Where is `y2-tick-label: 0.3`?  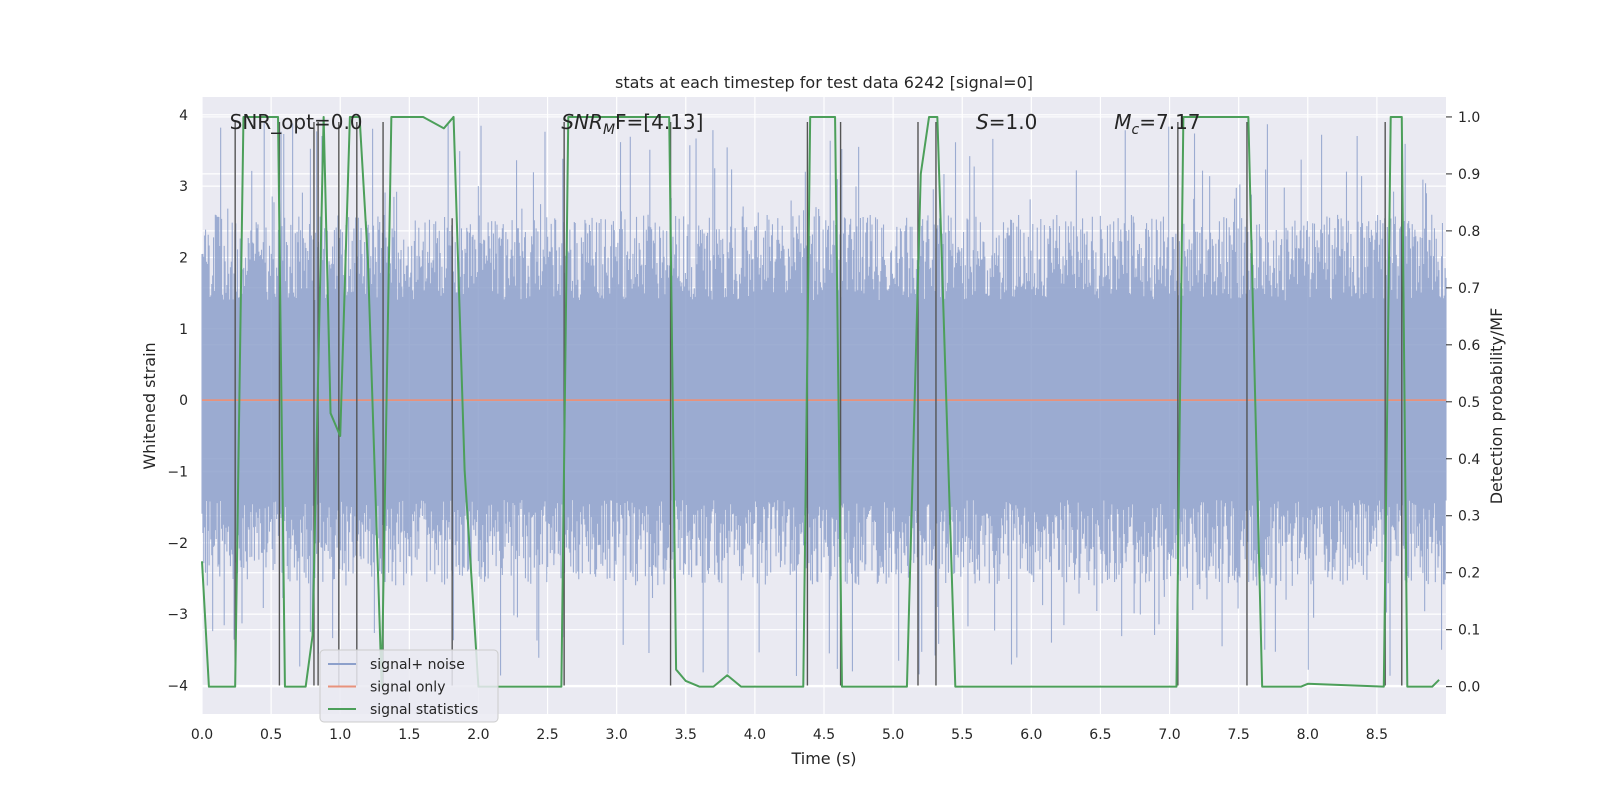
y2-tick-label: 0.3 is located at coordinates (1469, 517).